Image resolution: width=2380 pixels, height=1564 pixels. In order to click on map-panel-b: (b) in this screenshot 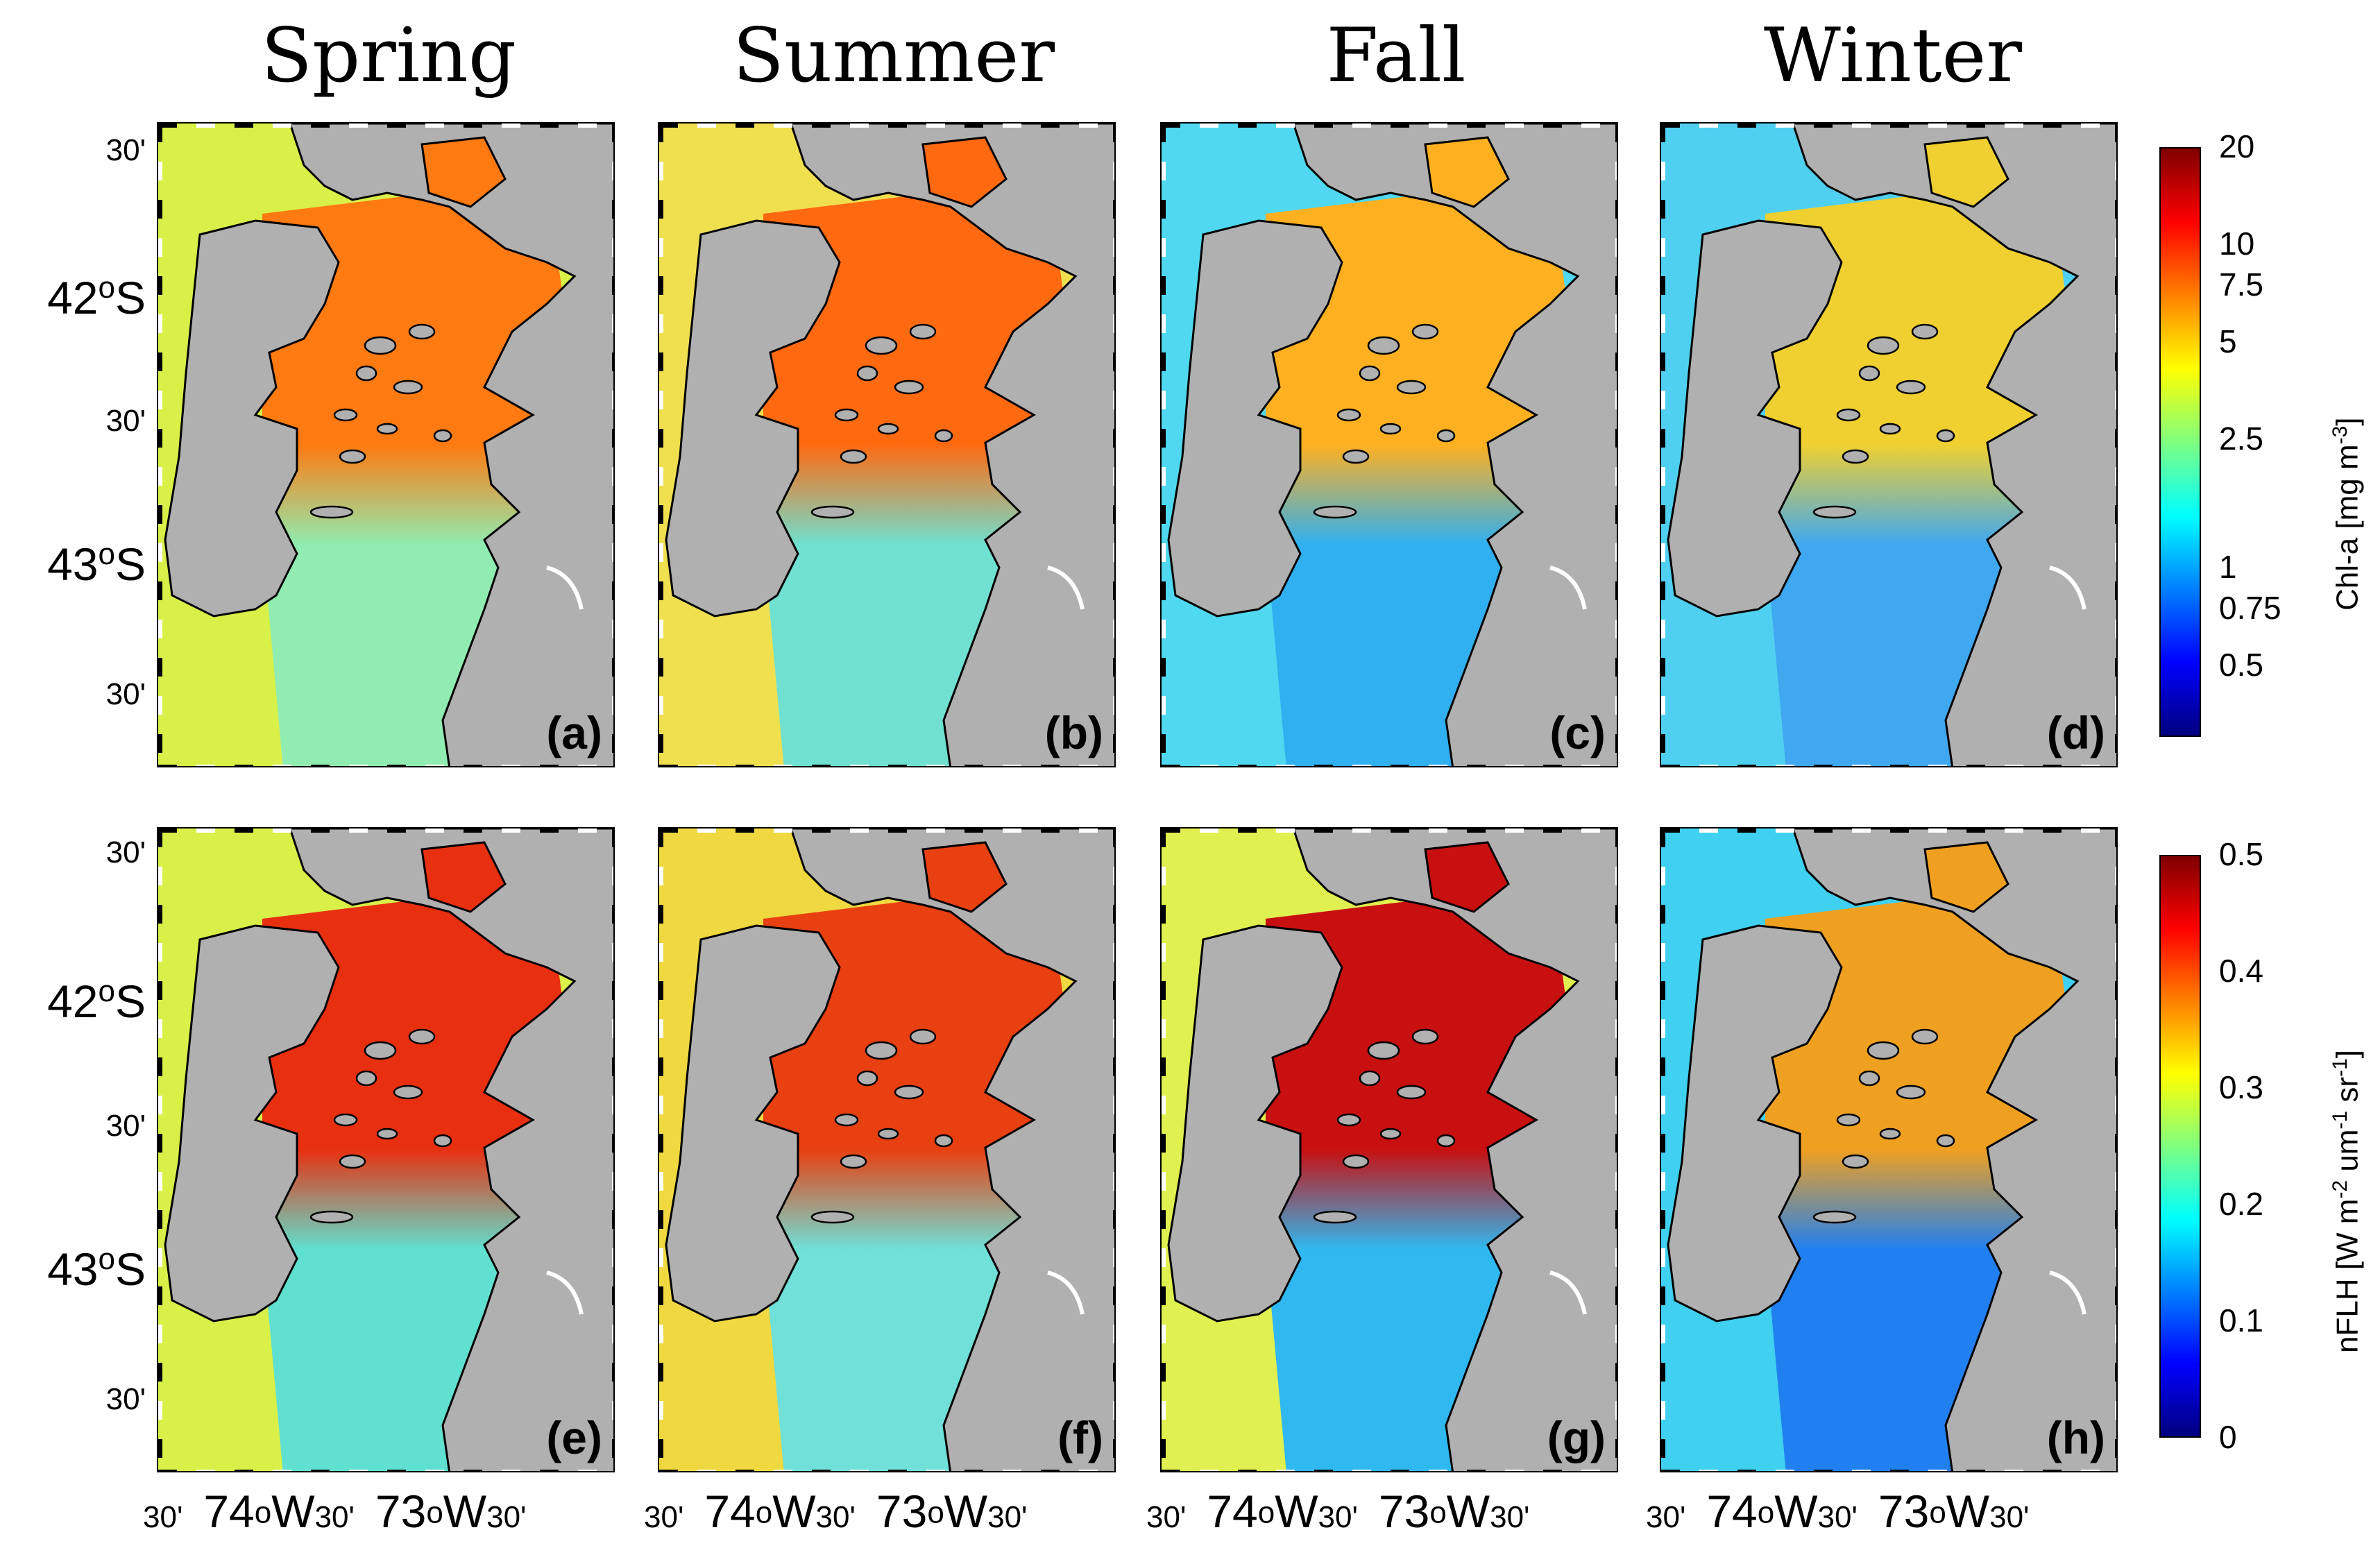, I will do `click(887, 444)`.